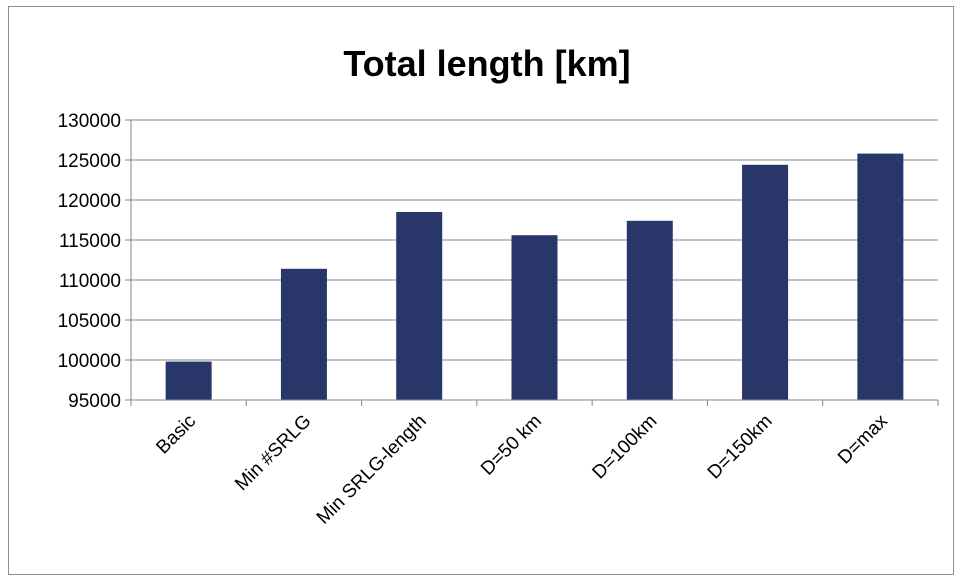 The image size is (956, 577). I want to click on y-tick-label: 120000, so click(89, 201).